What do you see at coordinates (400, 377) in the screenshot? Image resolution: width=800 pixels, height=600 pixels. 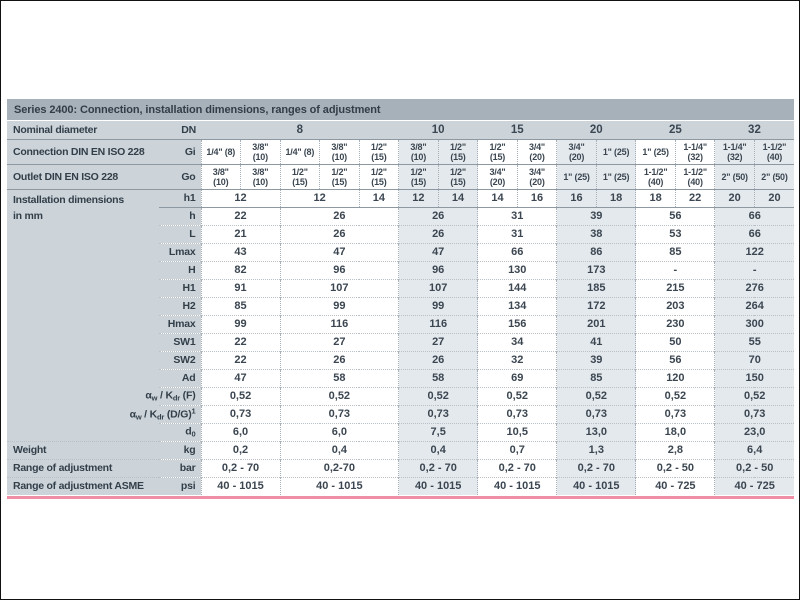 I see `table-row-Ad: Ad 47 58 58 69 85 120 150` at bounding box center [400, 377].